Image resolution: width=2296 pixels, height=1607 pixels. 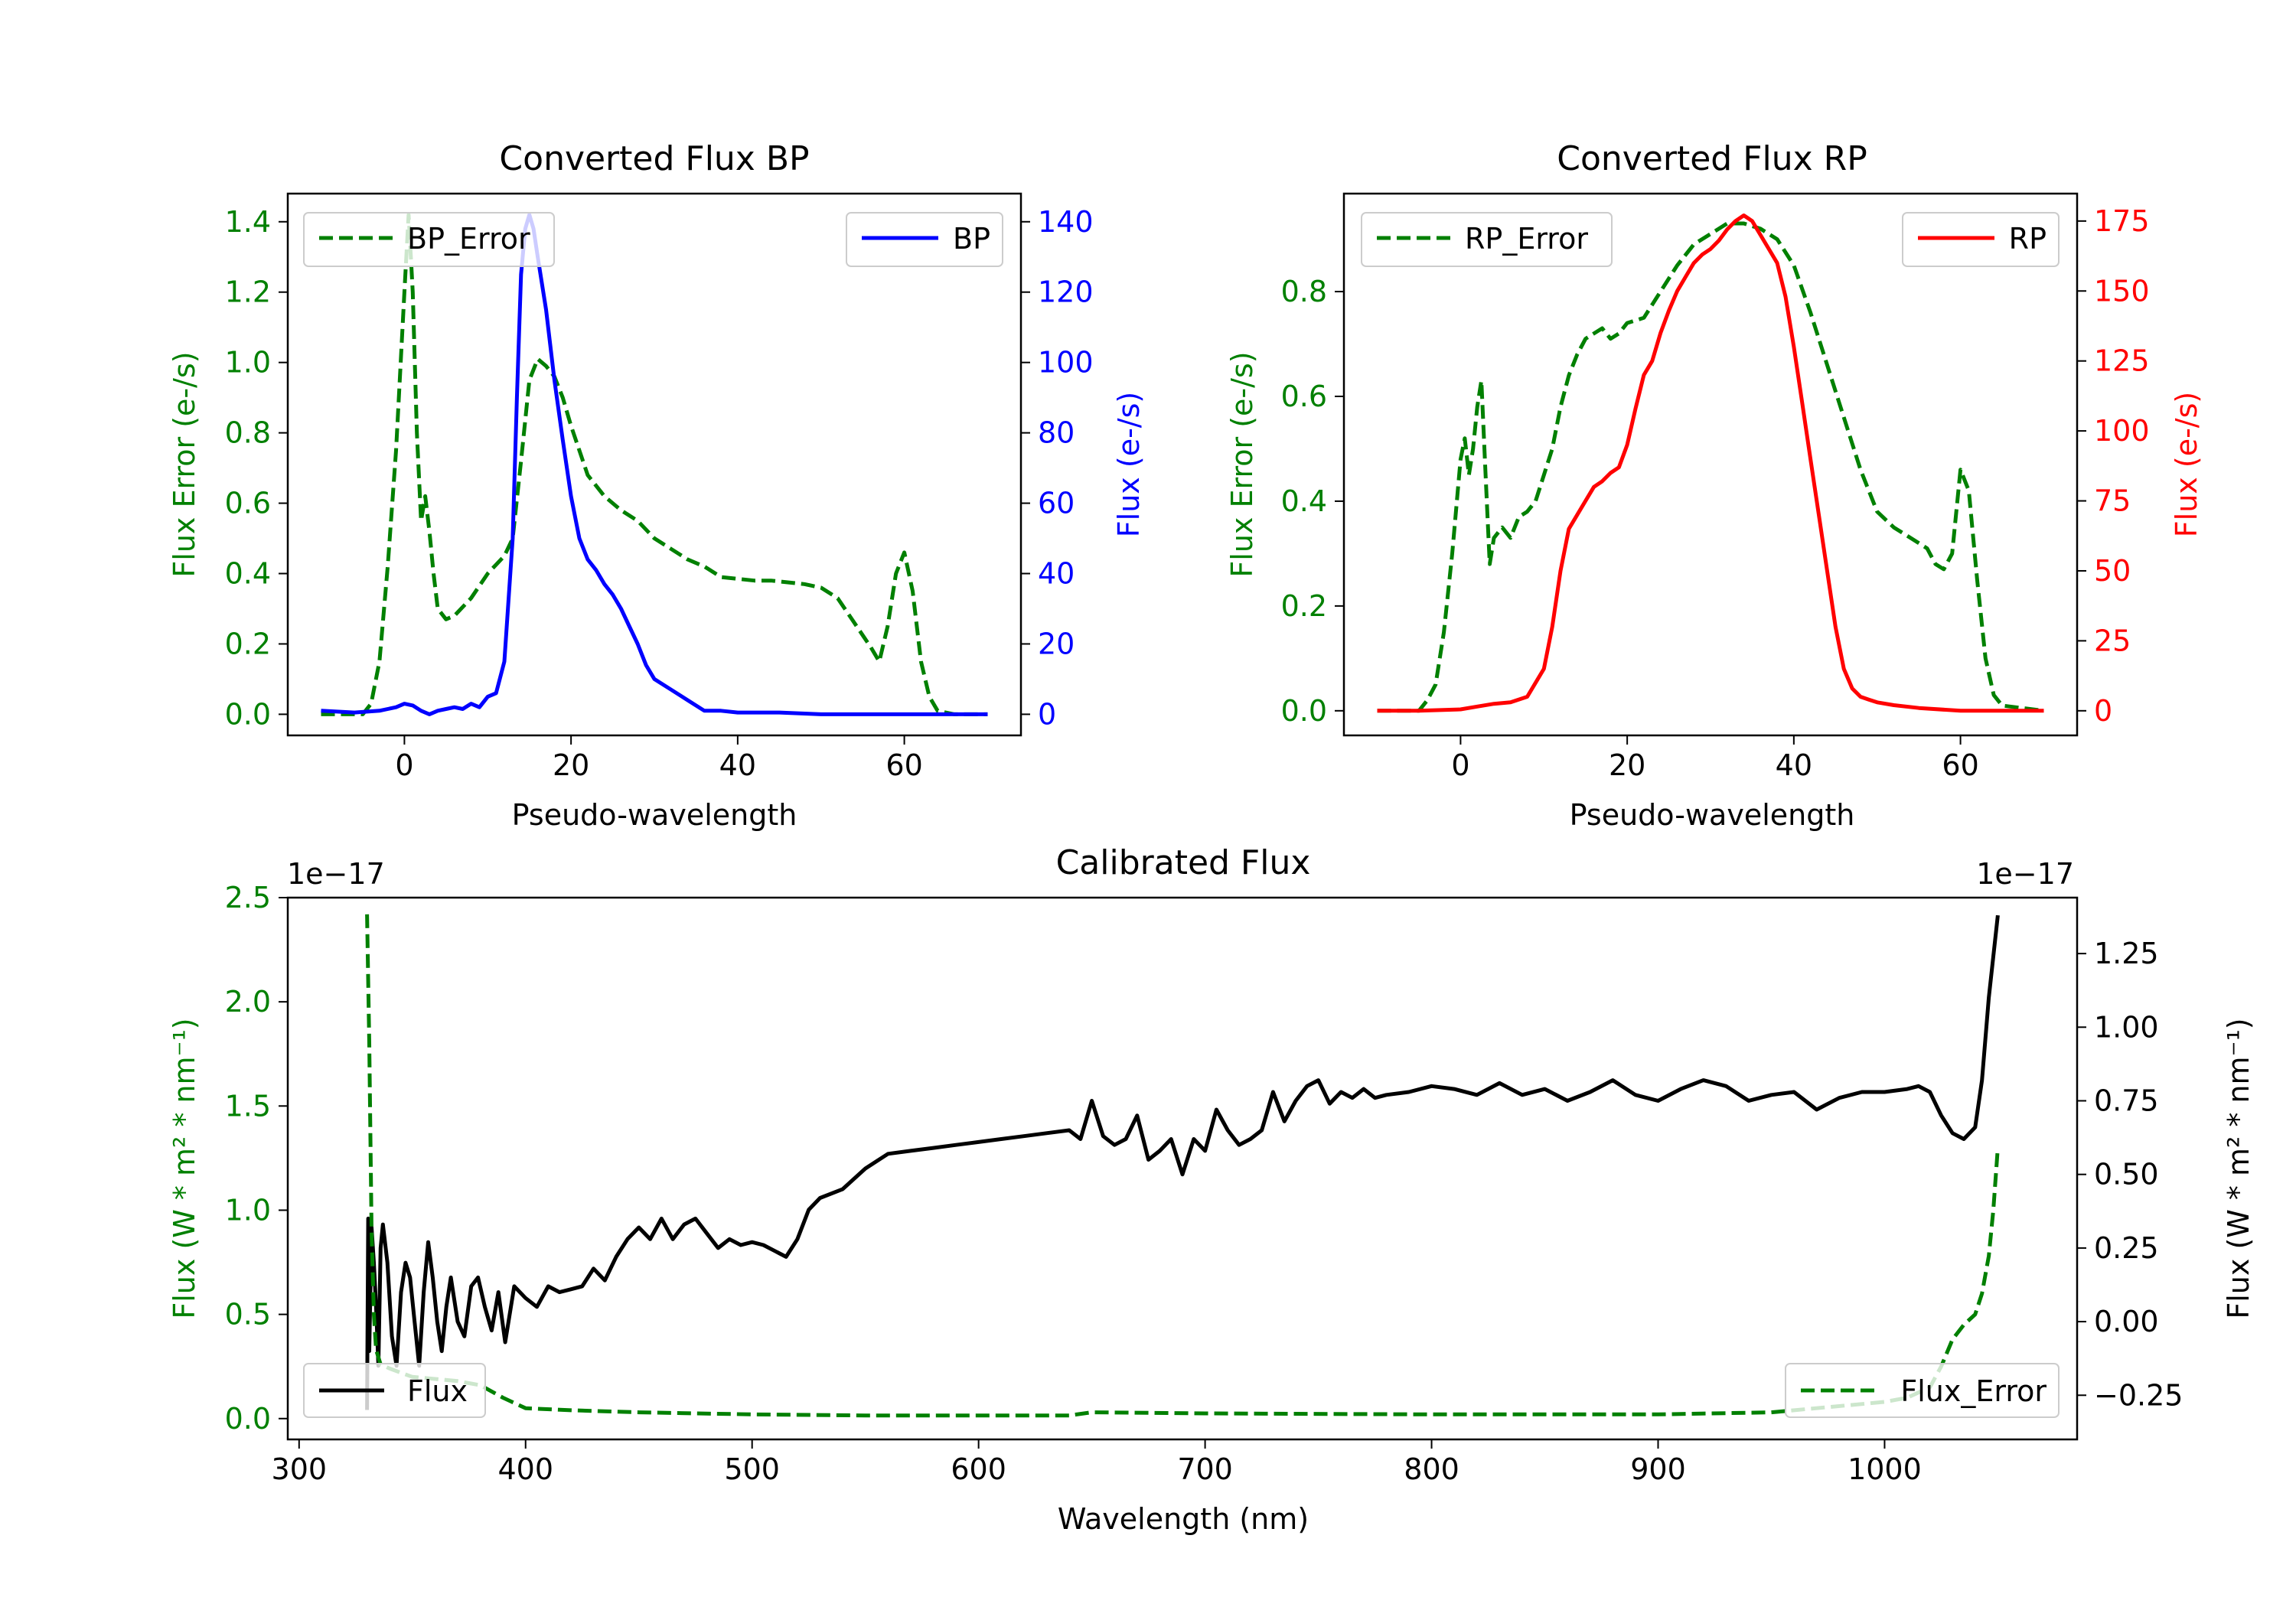 What do you see at coordinates (1885, 1469) in the screenshot?
I see `x-tick-label: 1000` at bounding box center [1885, 1469].